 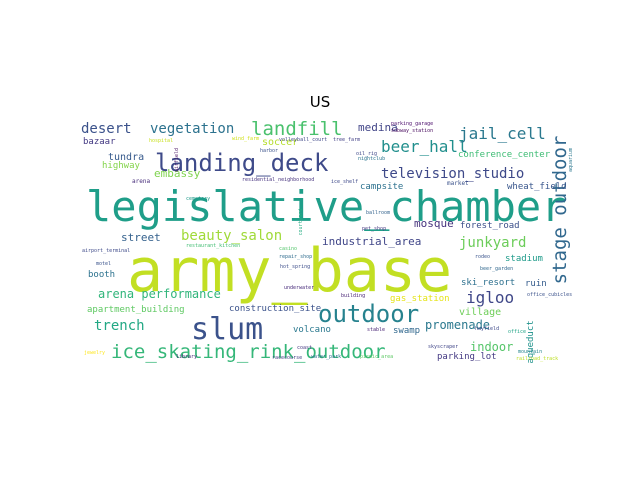 I want to click on word-courtyard: courtyard, so click(x=301, y=221).